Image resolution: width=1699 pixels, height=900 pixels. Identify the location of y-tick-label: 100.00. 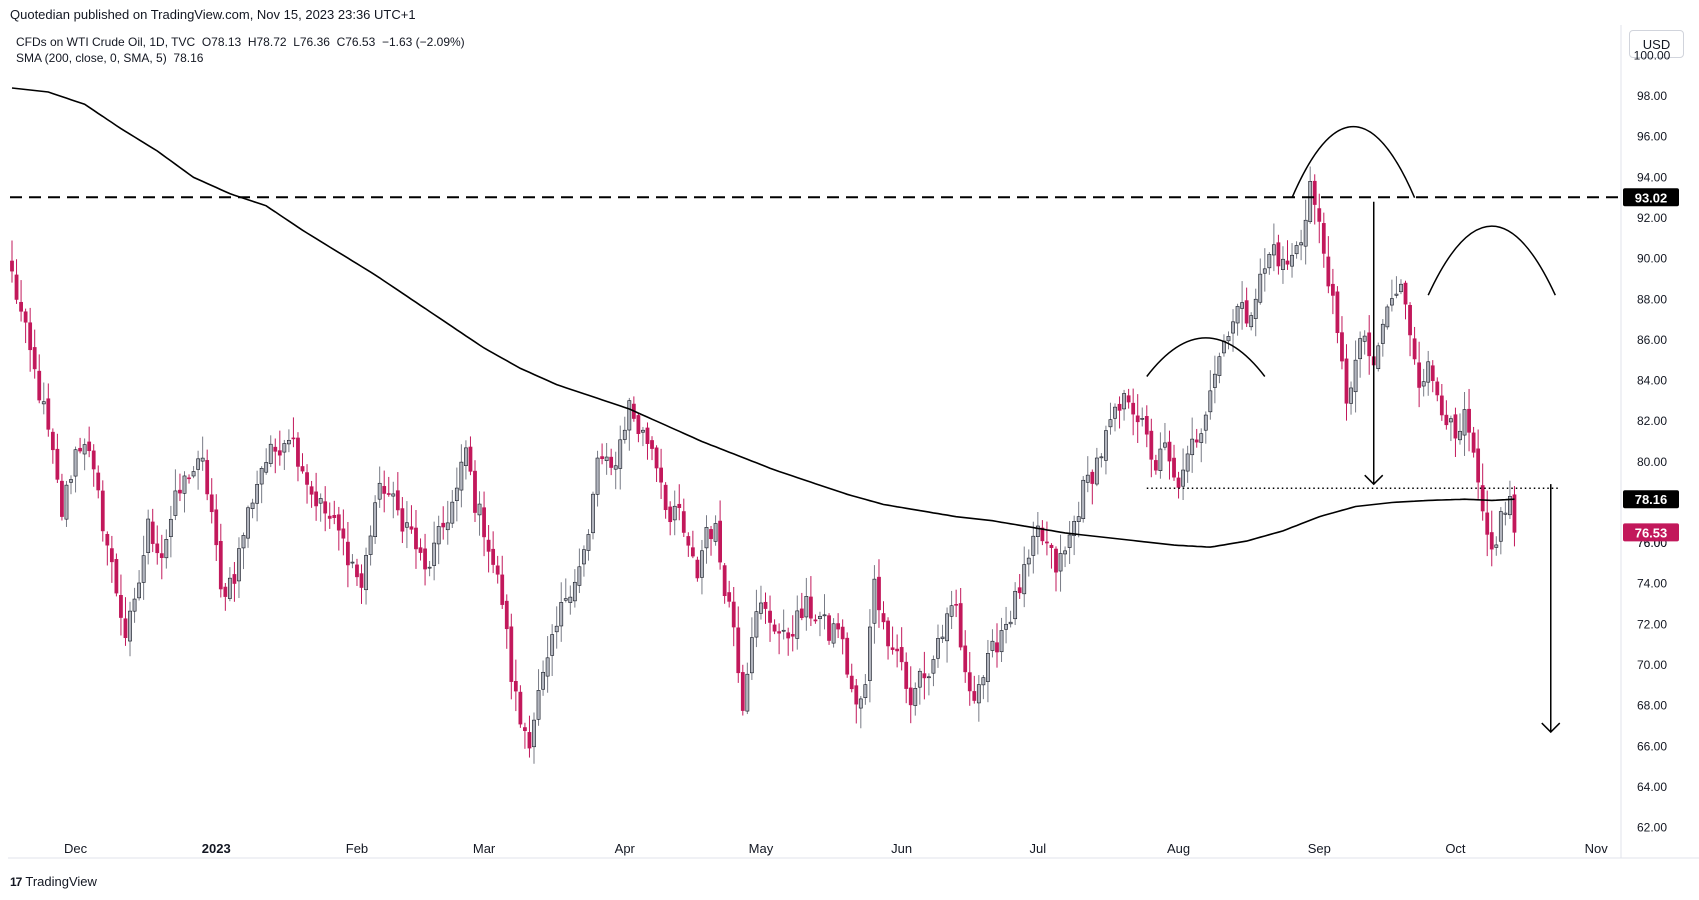
(1652, 55).